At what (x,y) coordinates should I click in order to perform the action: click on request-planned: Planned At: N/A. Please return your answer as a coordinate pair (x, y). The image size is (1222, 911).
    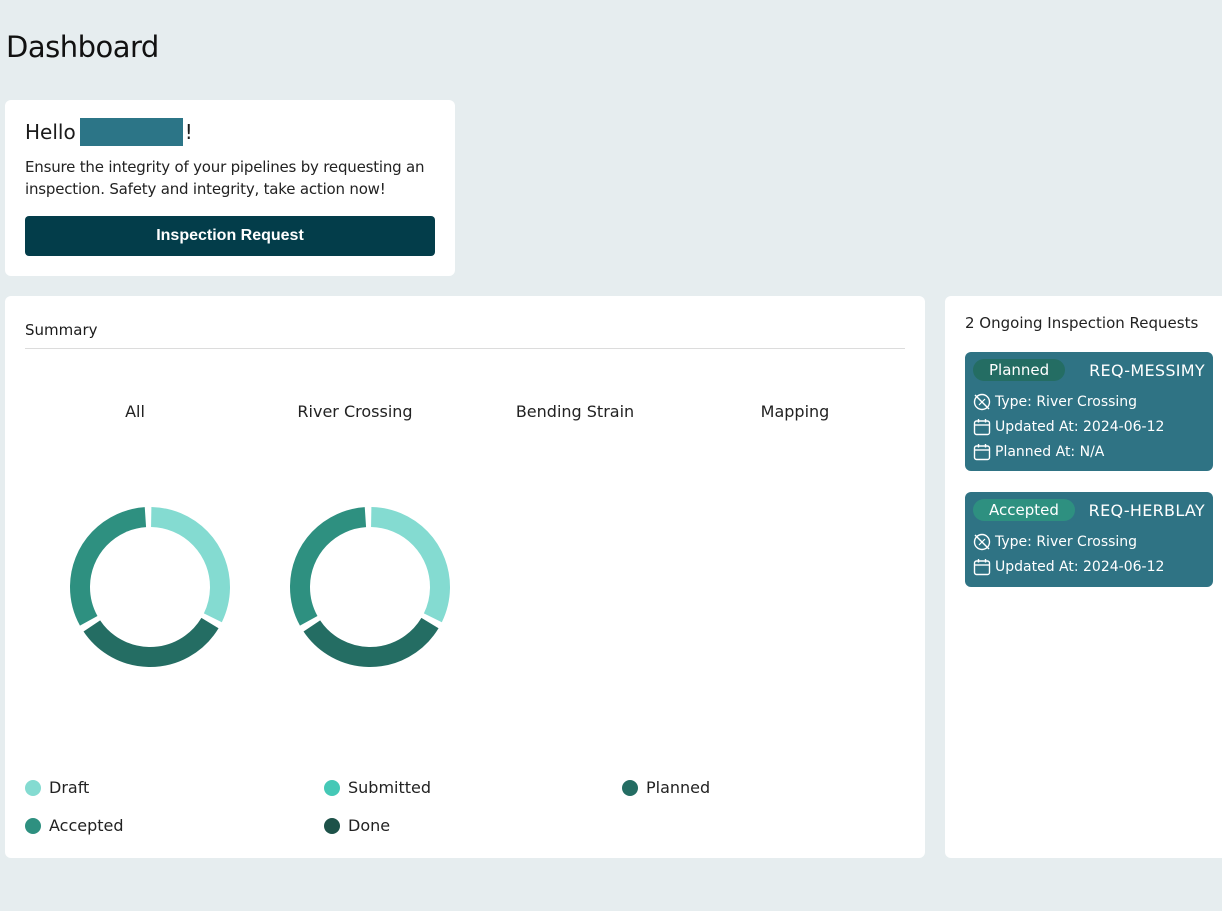
    Looking at the image, I should click on (1050, 451).